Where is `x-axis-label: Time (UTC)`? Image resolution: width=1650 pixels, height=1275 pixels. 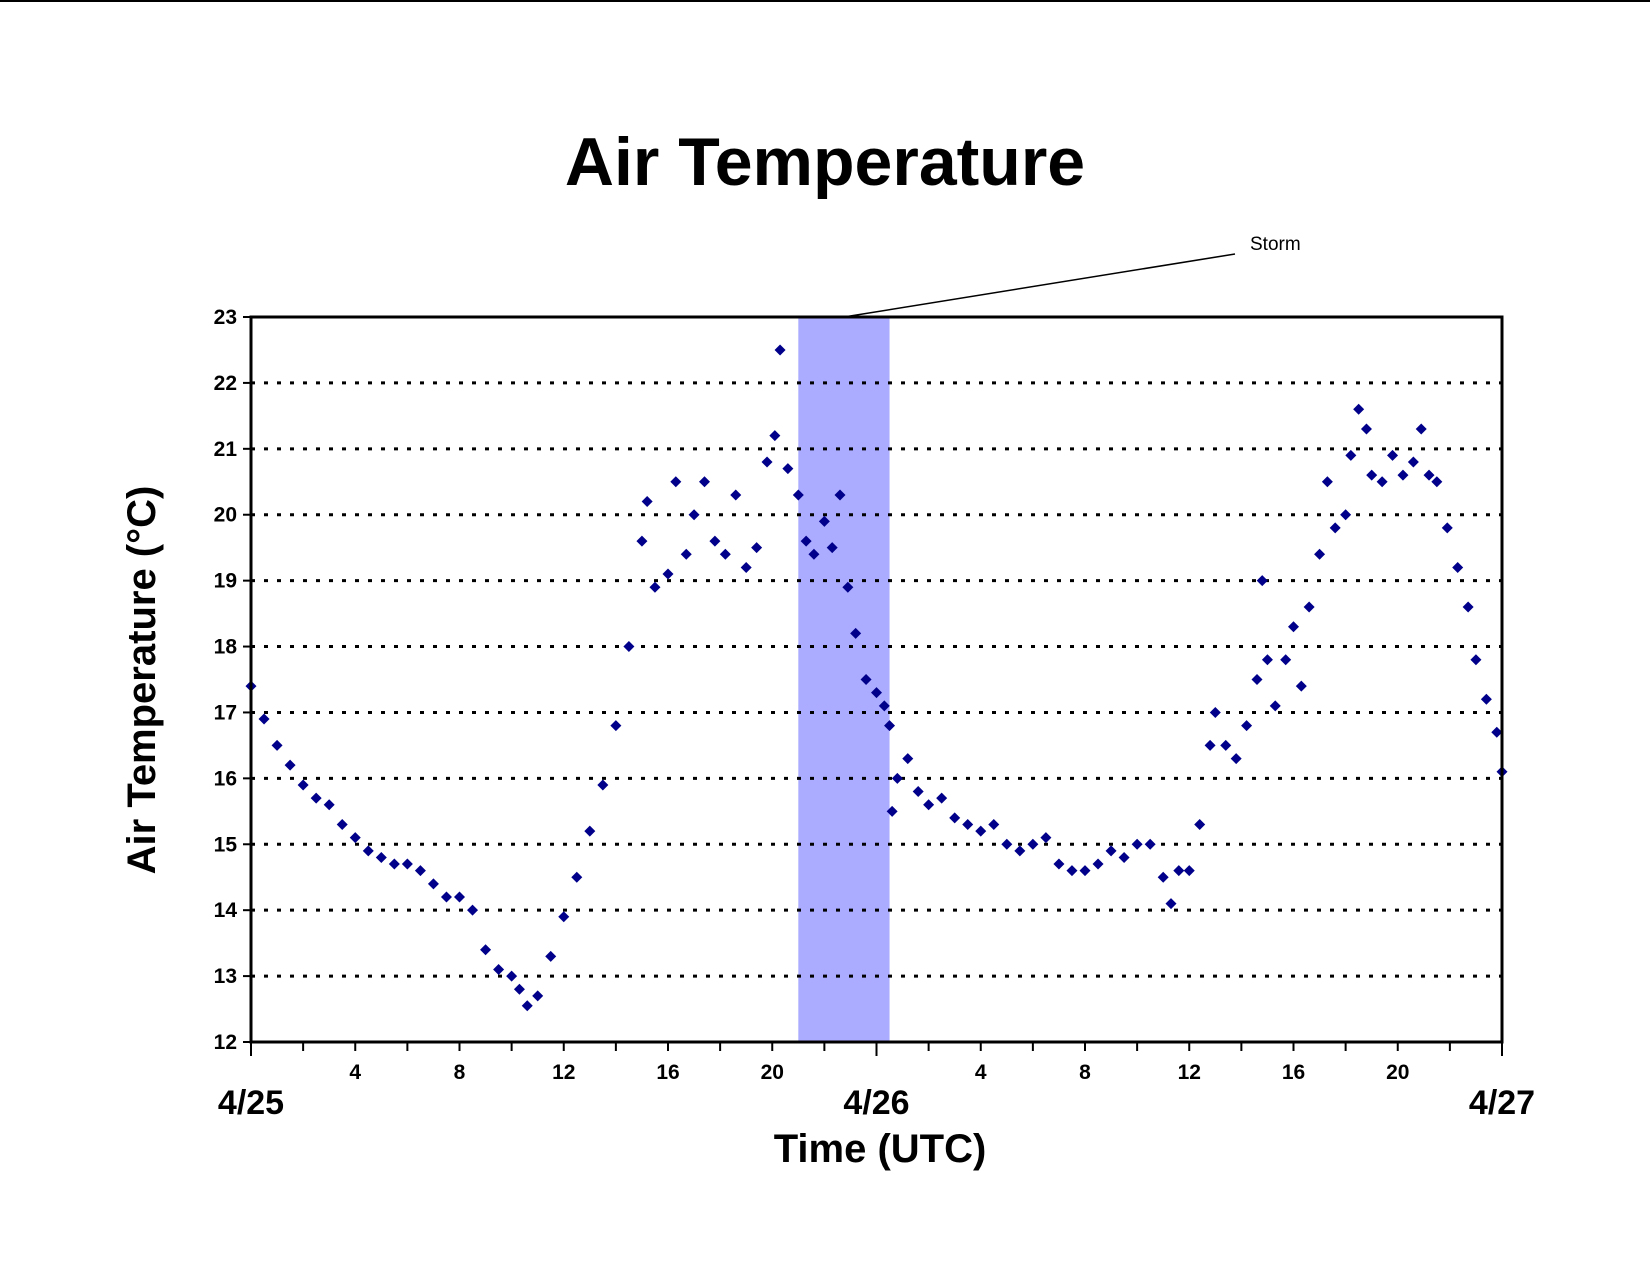 x-axis-label: Time (UTC) is located at coordinates (880, 1149).